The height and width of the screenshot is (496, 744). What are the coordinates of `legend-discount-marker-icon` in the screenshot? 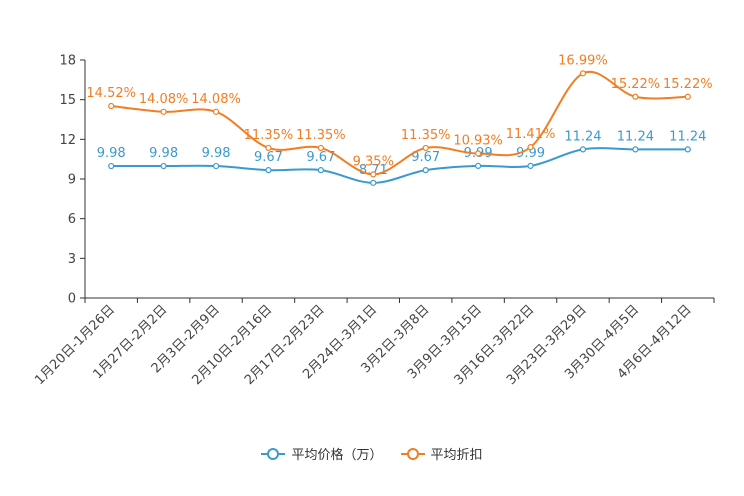 It's located at (412, 453).